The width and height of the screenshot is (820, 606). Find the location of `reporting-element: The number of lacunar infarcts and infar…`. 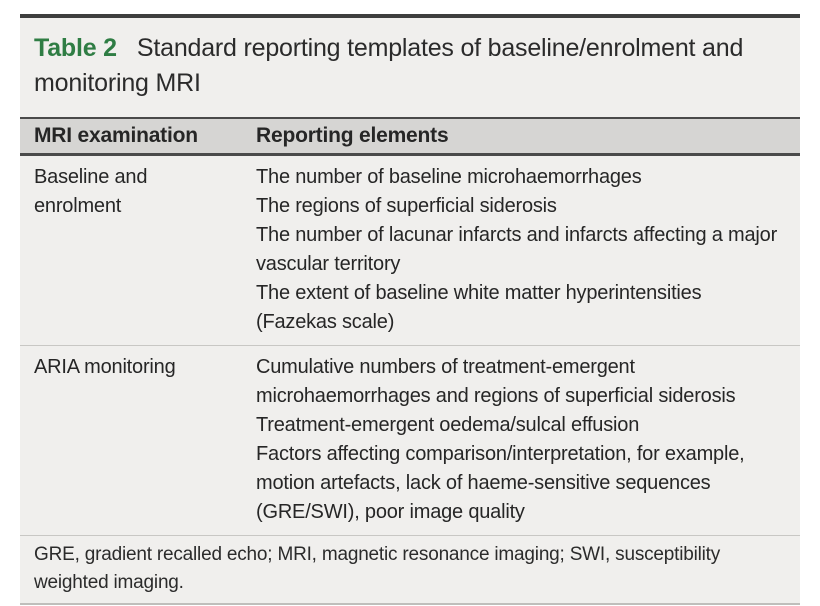

reporting-element: The number of lacunar infarcts and infar… is located at coordinates (517, 249).